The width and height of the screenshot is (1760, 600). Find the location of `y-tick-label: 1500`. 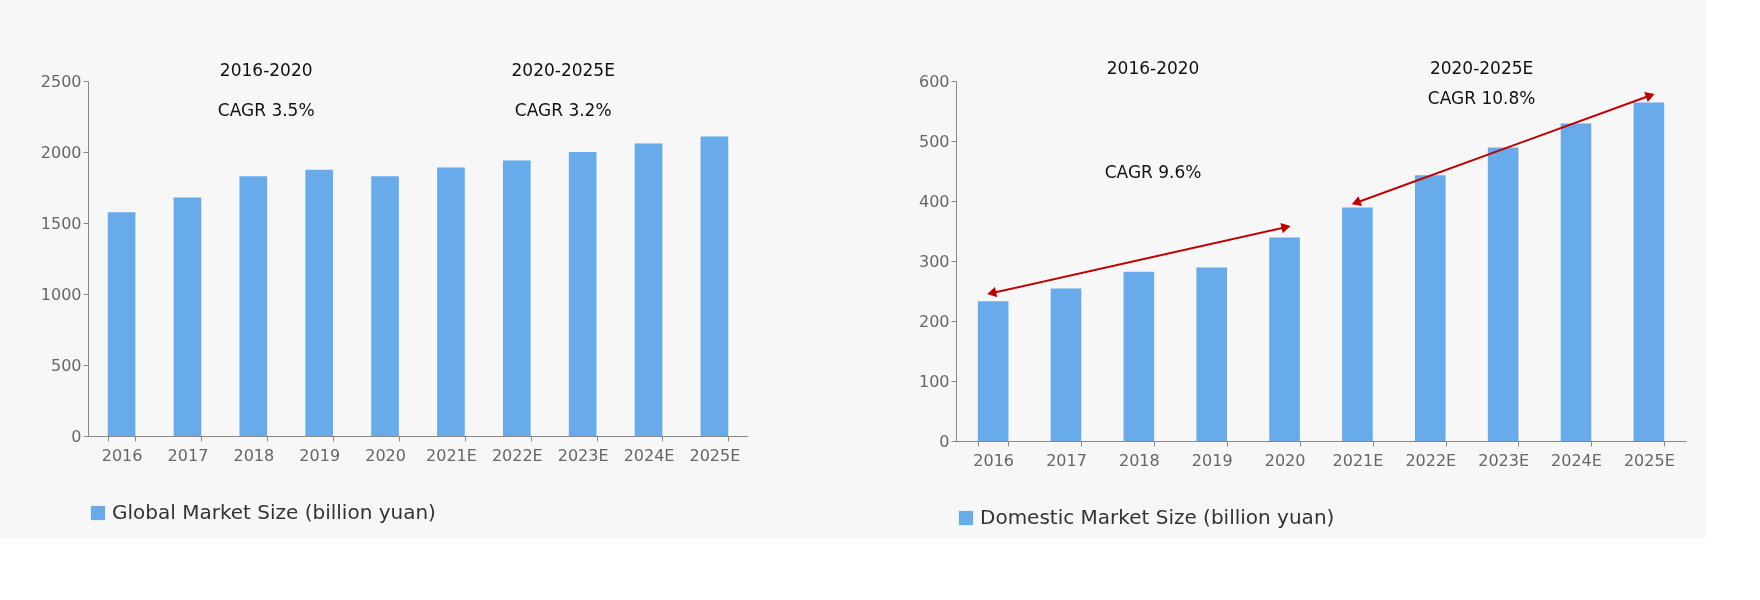

y-tick-label: 1500 is located at coordinates (61, 223).